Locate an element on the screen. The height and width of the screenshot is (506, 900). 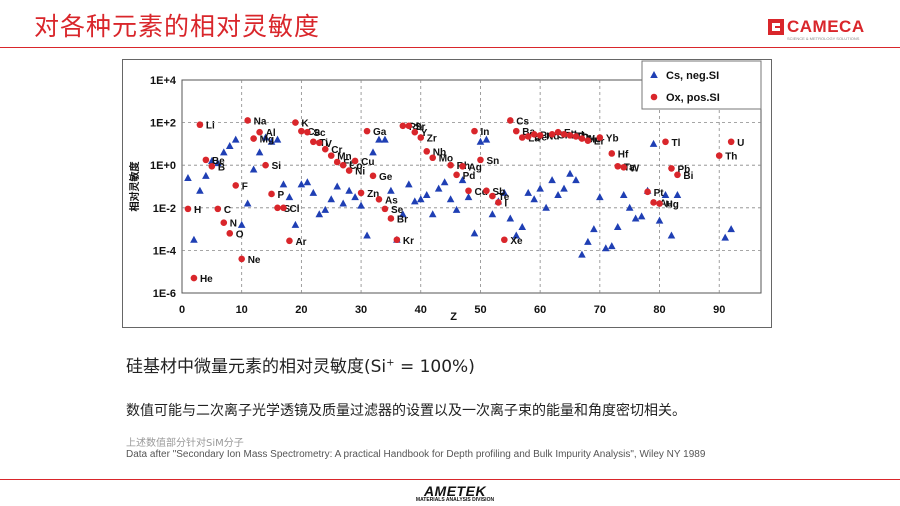
element-label: As is located at coordinates (391, 200).